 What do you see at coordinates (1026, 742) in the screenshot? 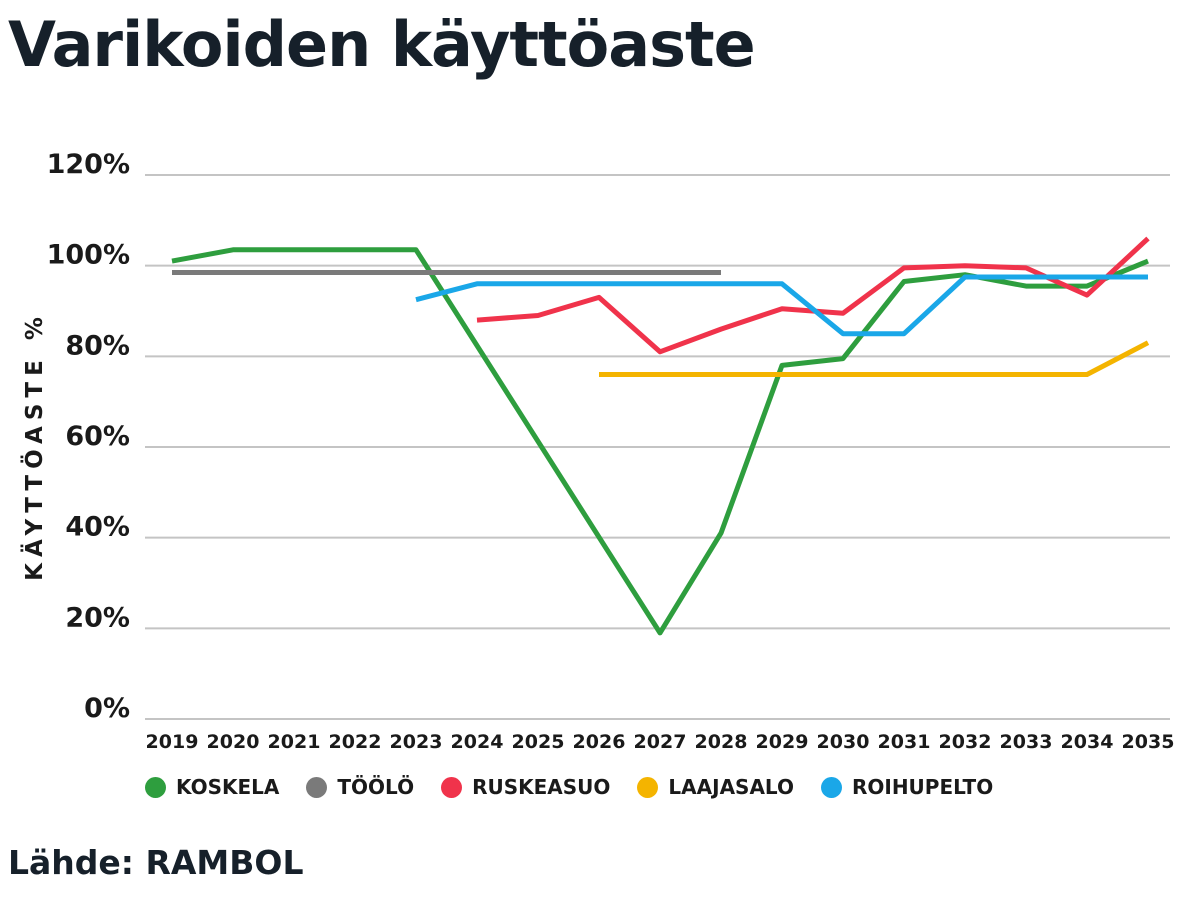
I see `x-tick-label: 2033` at bounding box center [1026, 742].